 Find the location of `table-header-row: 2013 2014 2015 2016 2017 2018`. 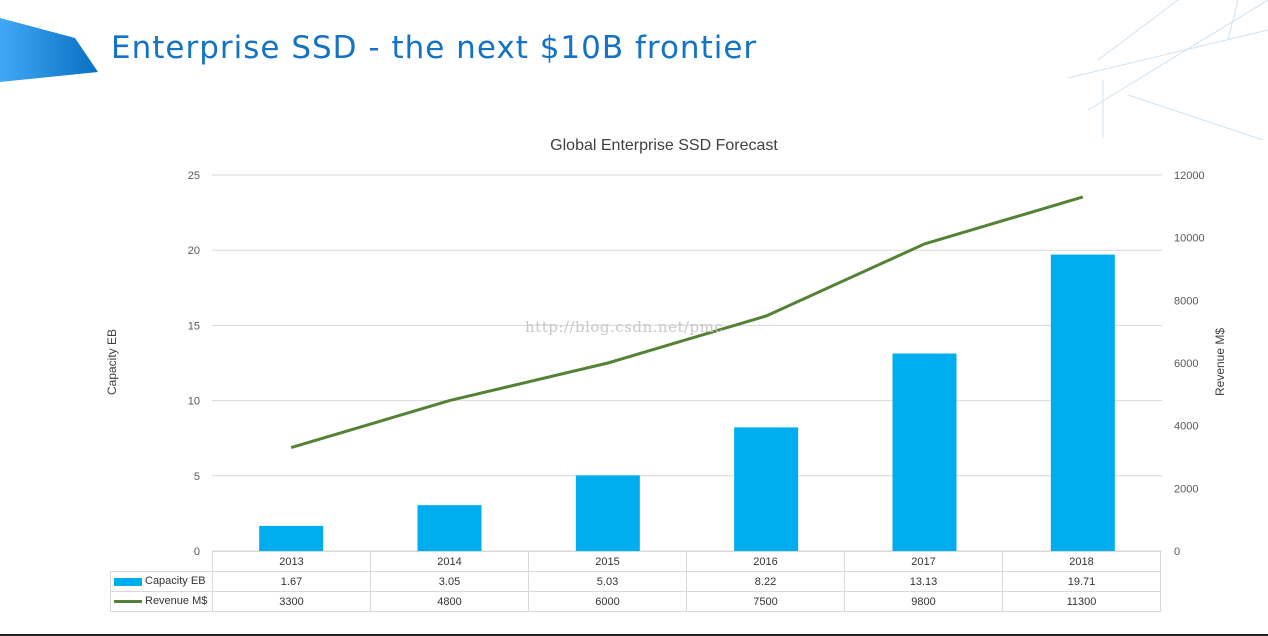

table-header-row: 2013 2014 2015 2016 2017 2018 is located at coordinates (635, 561).